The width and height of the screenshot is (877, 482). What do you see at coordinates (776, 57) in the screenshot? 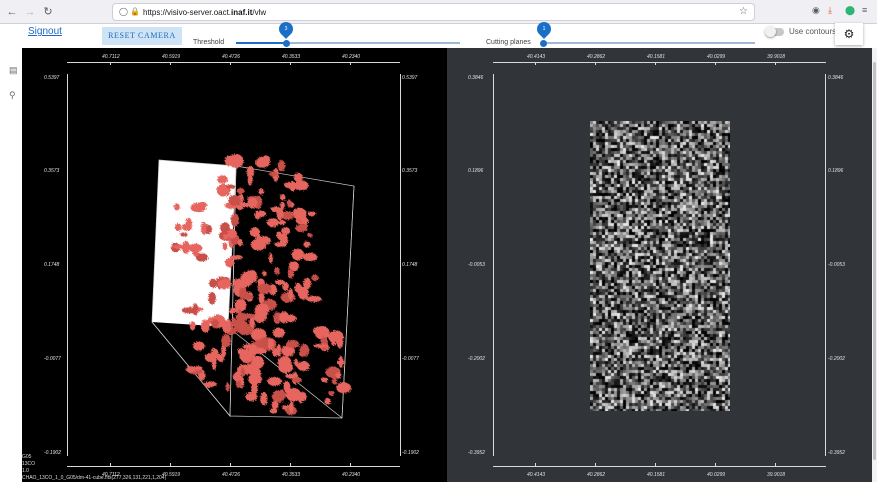
I see `top-tick-label: 39.9018` at bounding box center [776, 57].